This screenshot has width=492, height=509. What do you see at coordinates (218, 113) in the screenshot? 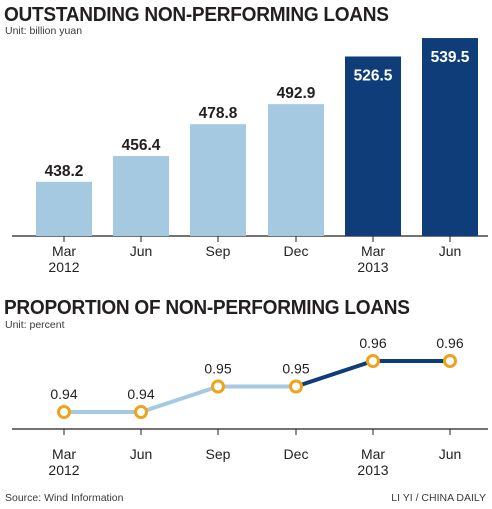
I see `bar-value-label-2: 478.8` at bounding box center [218, 113].